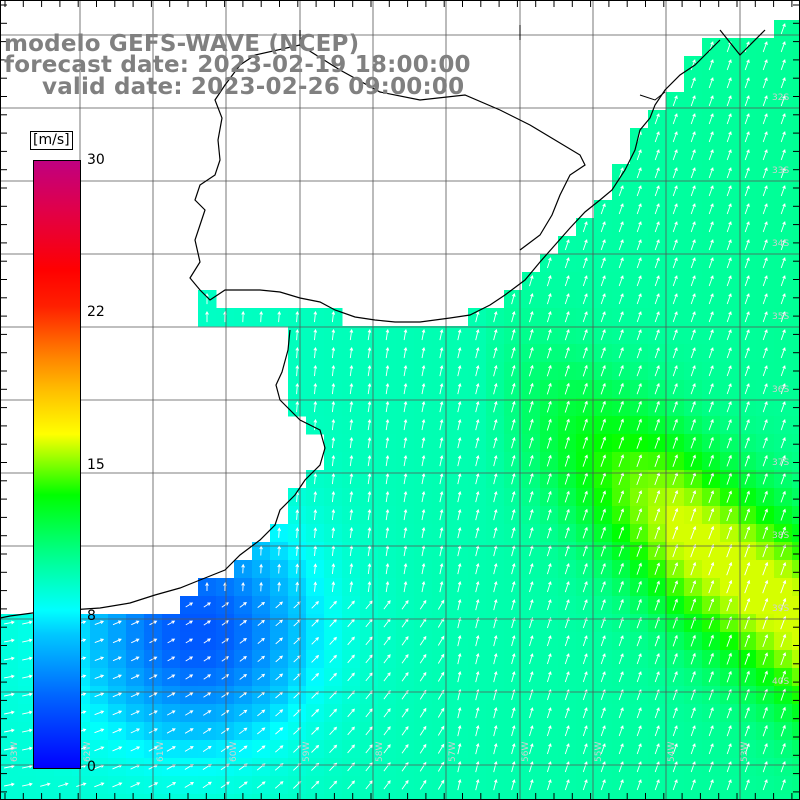 This screenshot has width=800, height=800. What do you see at coordinates (51, 140) in the screenshot?
I see `colorbar-units: [m/s]` at bounding box center [51, 140].